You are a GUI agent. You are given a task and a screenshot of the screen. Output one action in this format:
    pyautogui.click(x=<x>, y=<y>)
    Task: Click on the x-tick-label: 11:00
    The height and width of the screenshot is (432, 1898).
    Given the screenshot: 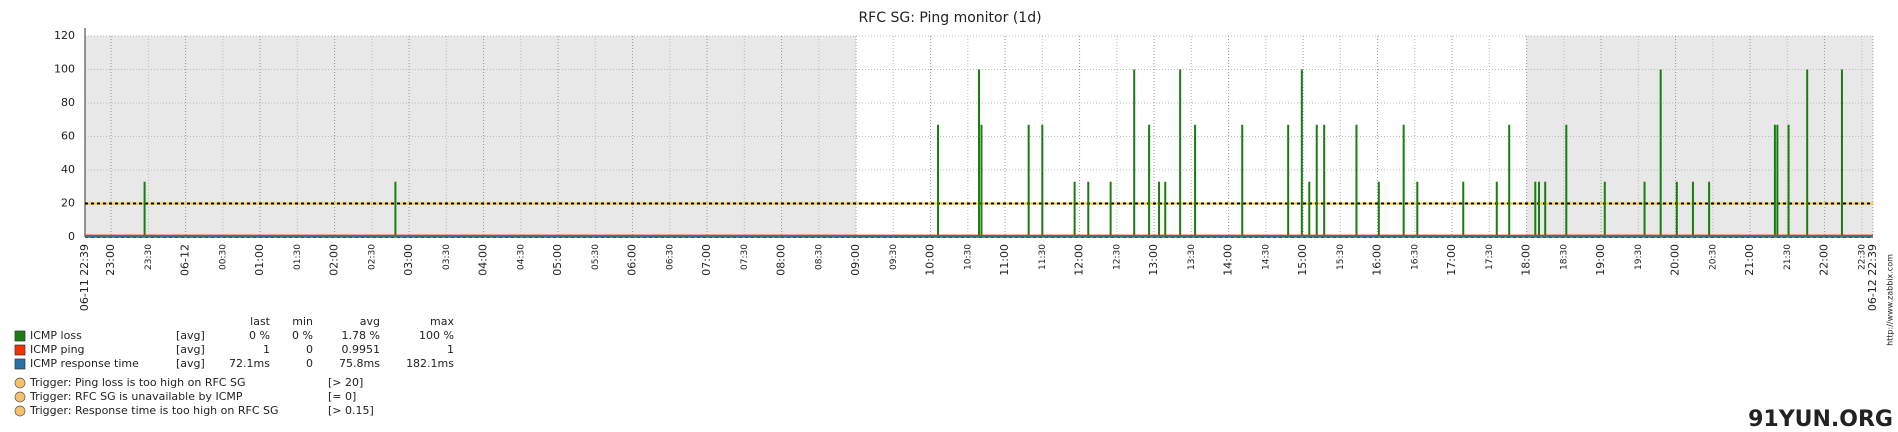 What is the action you would take?
    pyautogui.click(x=1004, y=260)
    